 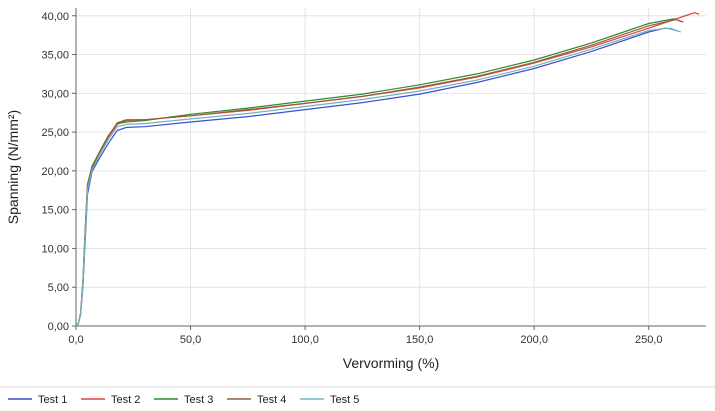 What do you see at coordinates (55, 56) in the screenshot?
I see `y-tick-label: 35,00` at bounding box center [55, 56].